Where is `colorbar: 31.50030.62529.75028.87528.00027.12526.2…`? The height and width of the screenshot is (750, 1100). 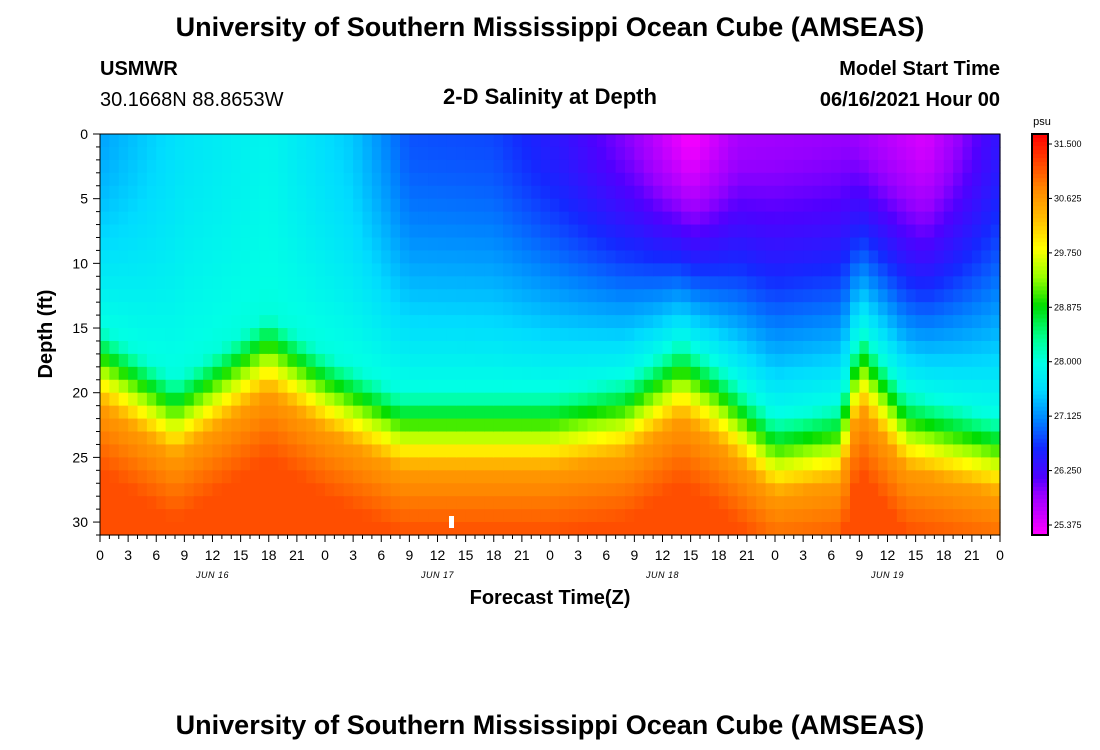 colorbar: 31.50030.62529.75028.87528.00027.12526.2… is located at coordinates (1056, 334).